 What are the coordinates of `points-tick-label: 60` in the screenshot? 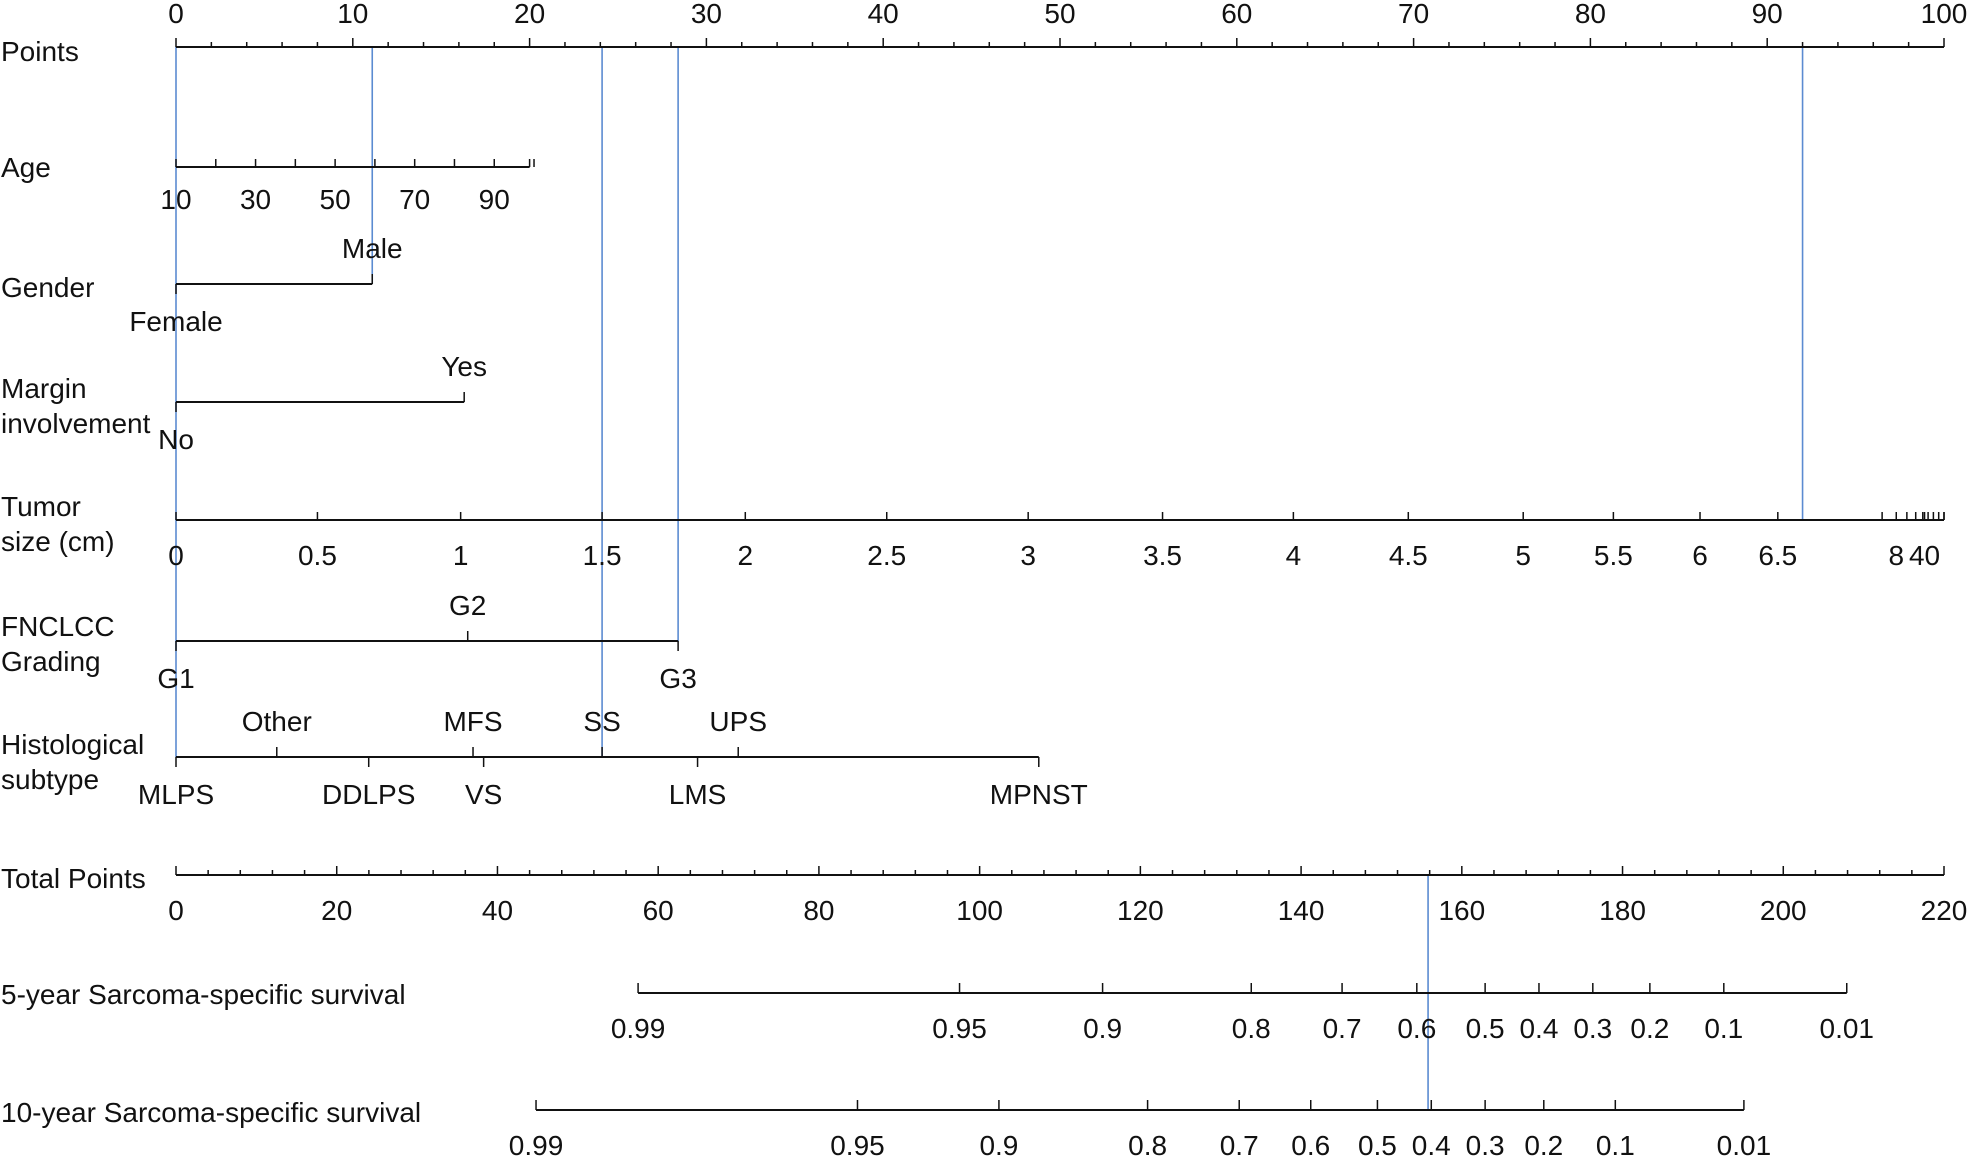 It's located at (1236, 14).